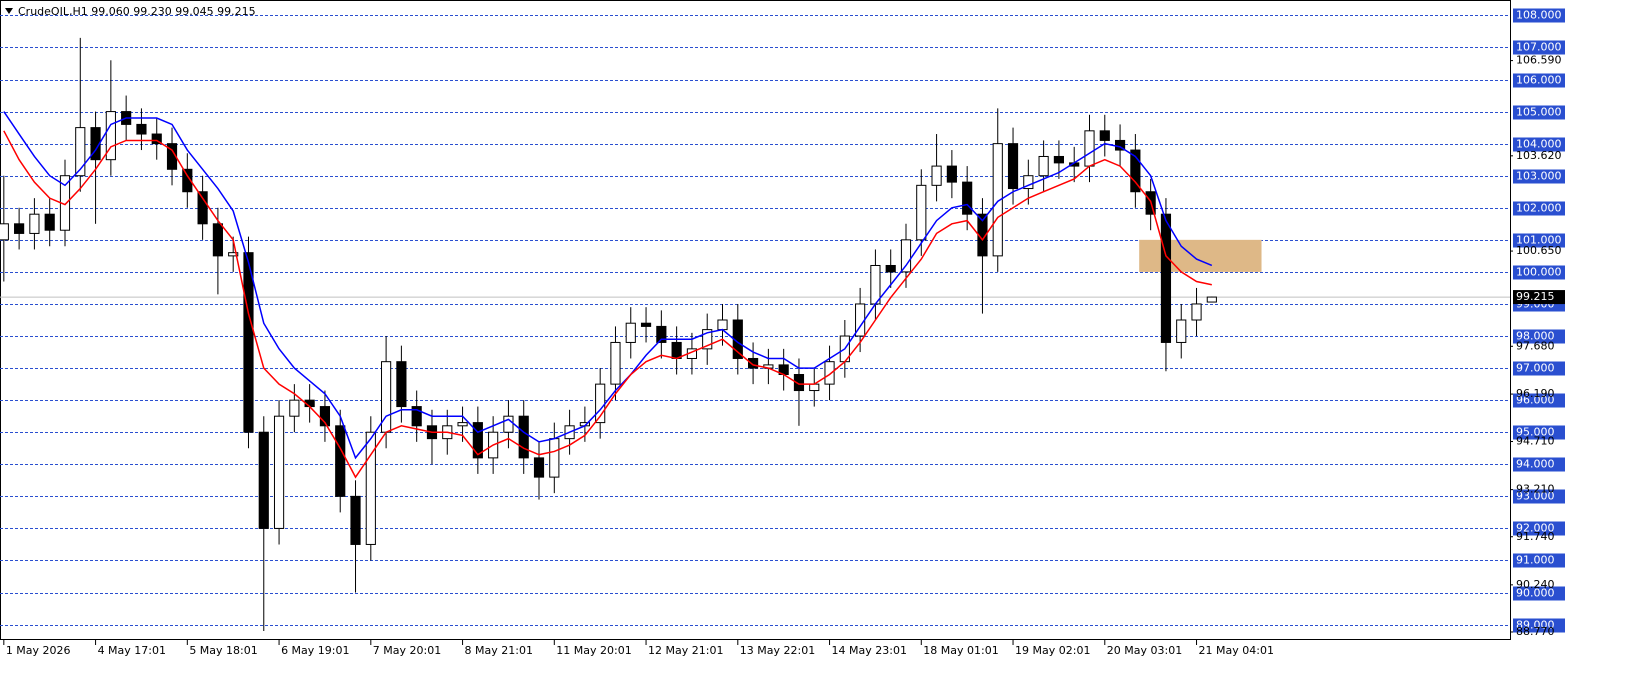 The width and height of the screenshot is (1641, 697). What do you see at coordinates (960, 650) in the screenshot?
I see `x-tick-label: 18 May 01:01` at bounding box center [960, 650].